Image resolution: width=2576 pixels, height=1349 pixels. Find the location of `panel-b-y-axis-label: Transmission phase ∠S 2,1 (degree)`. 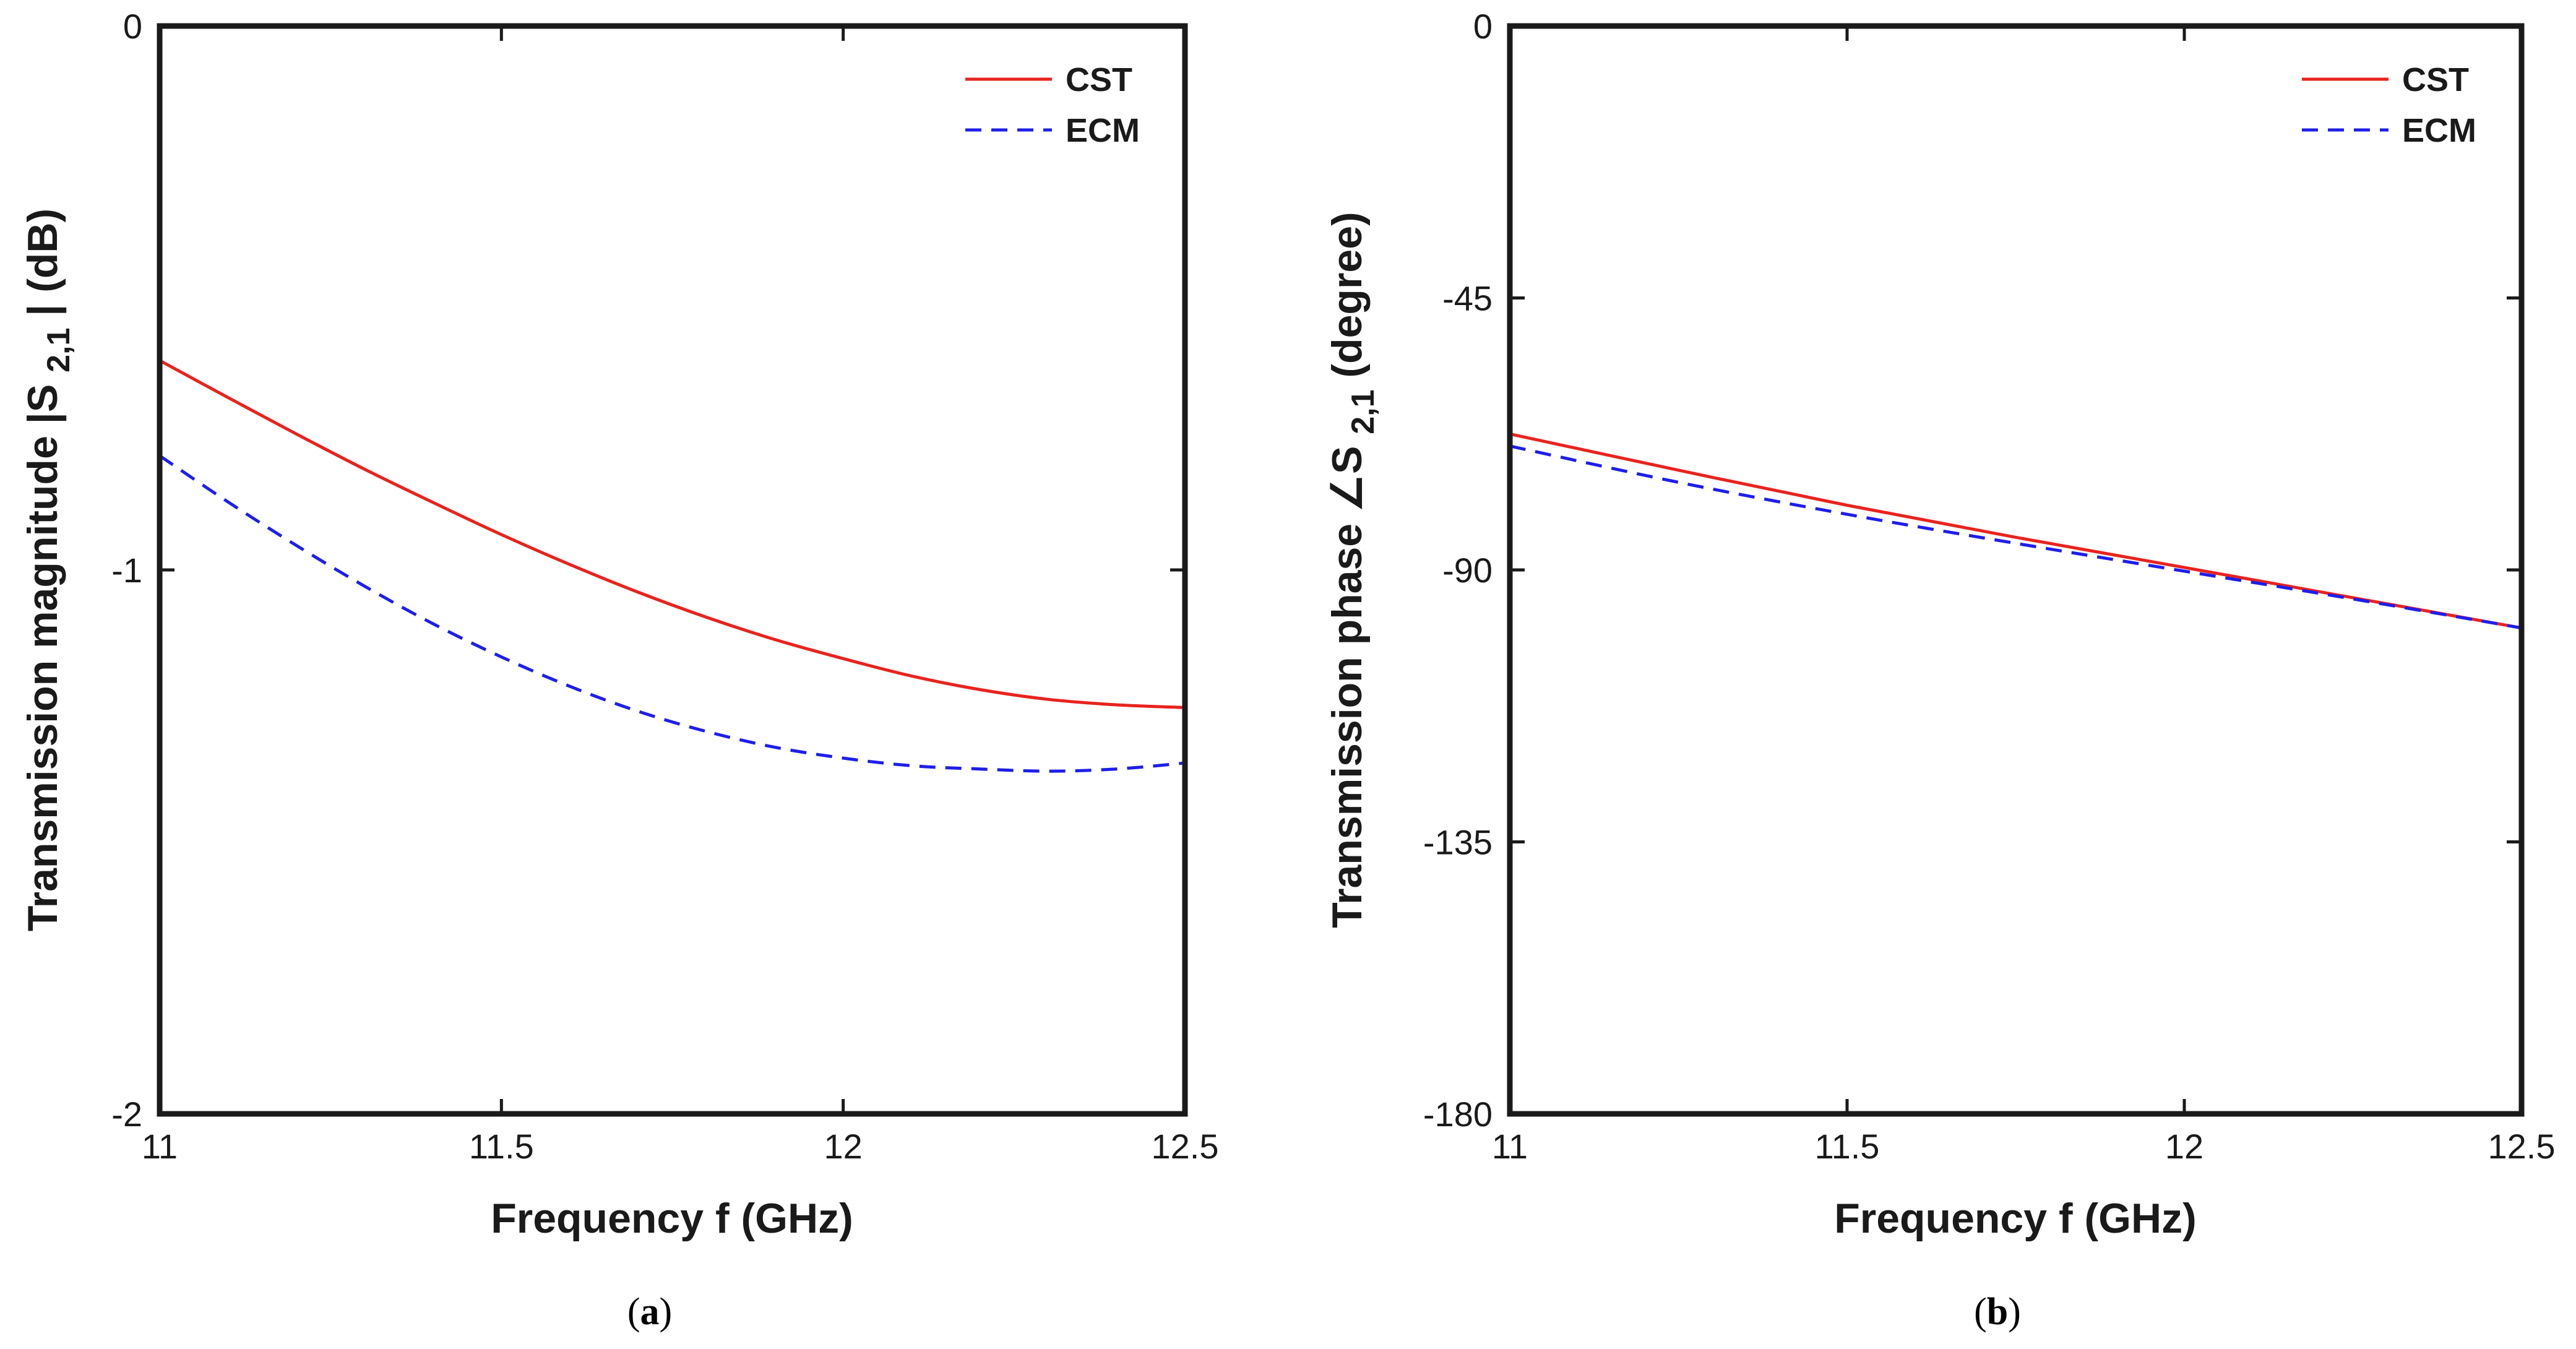

panel-b-y-axis-label: Transmission phase ∠S 2,1 (degree) is located at coordinates (1353, 570).